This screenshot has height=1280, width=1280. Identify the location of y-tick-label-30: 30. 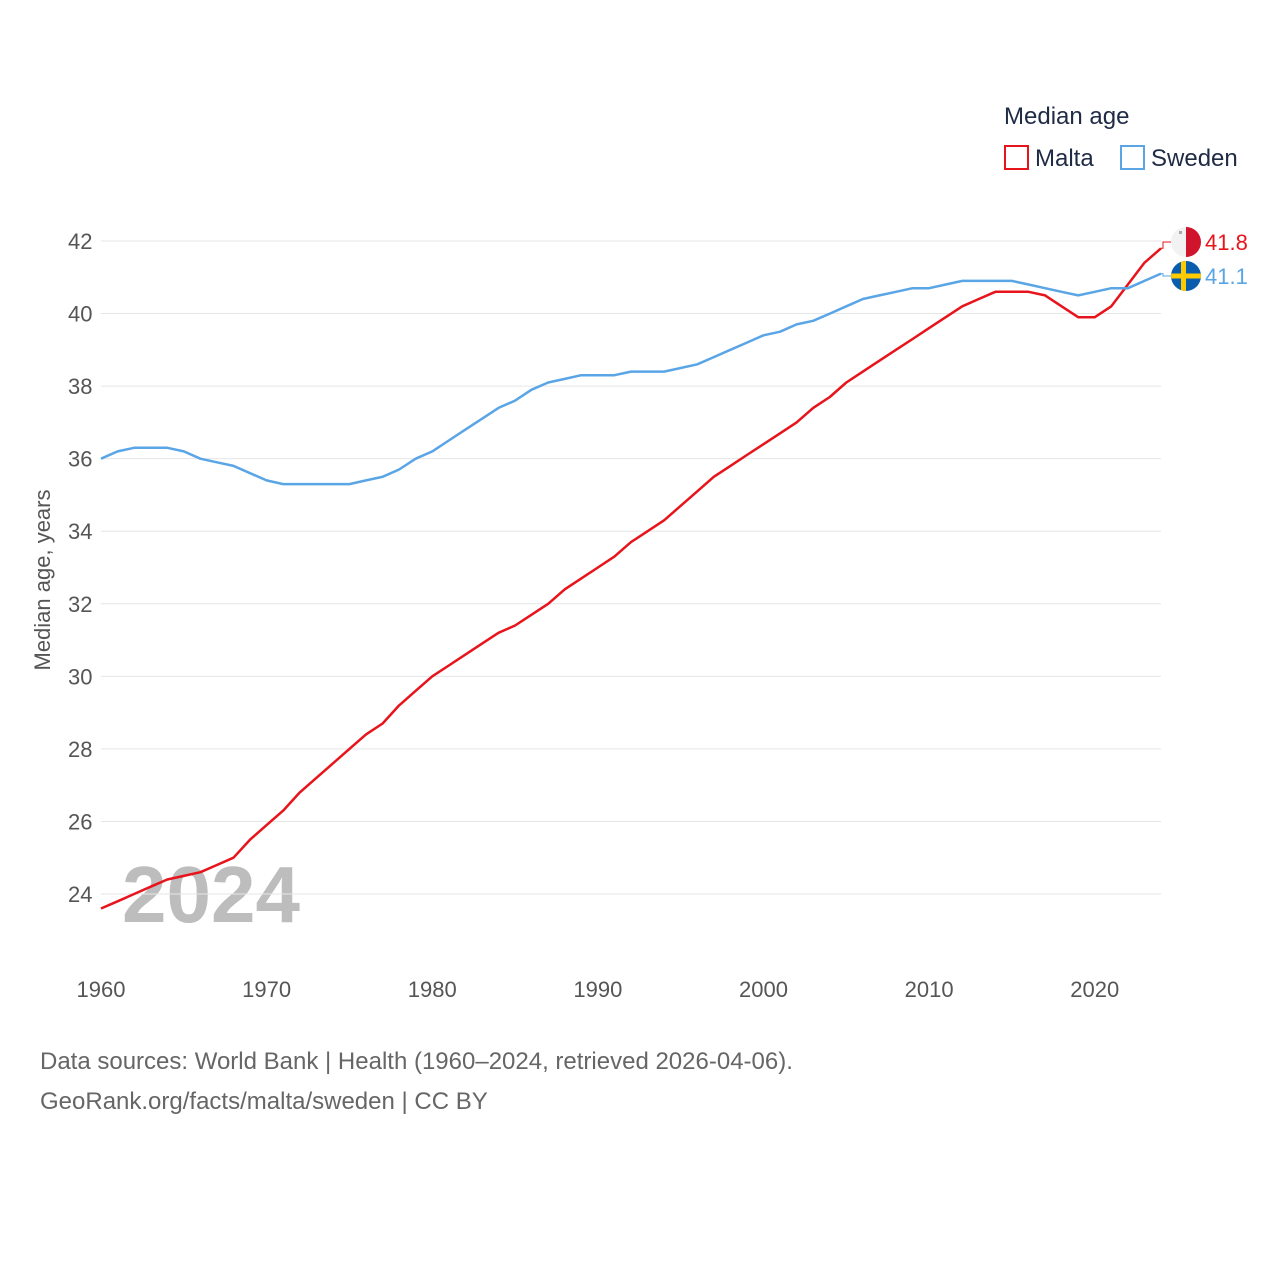
(80, 676).